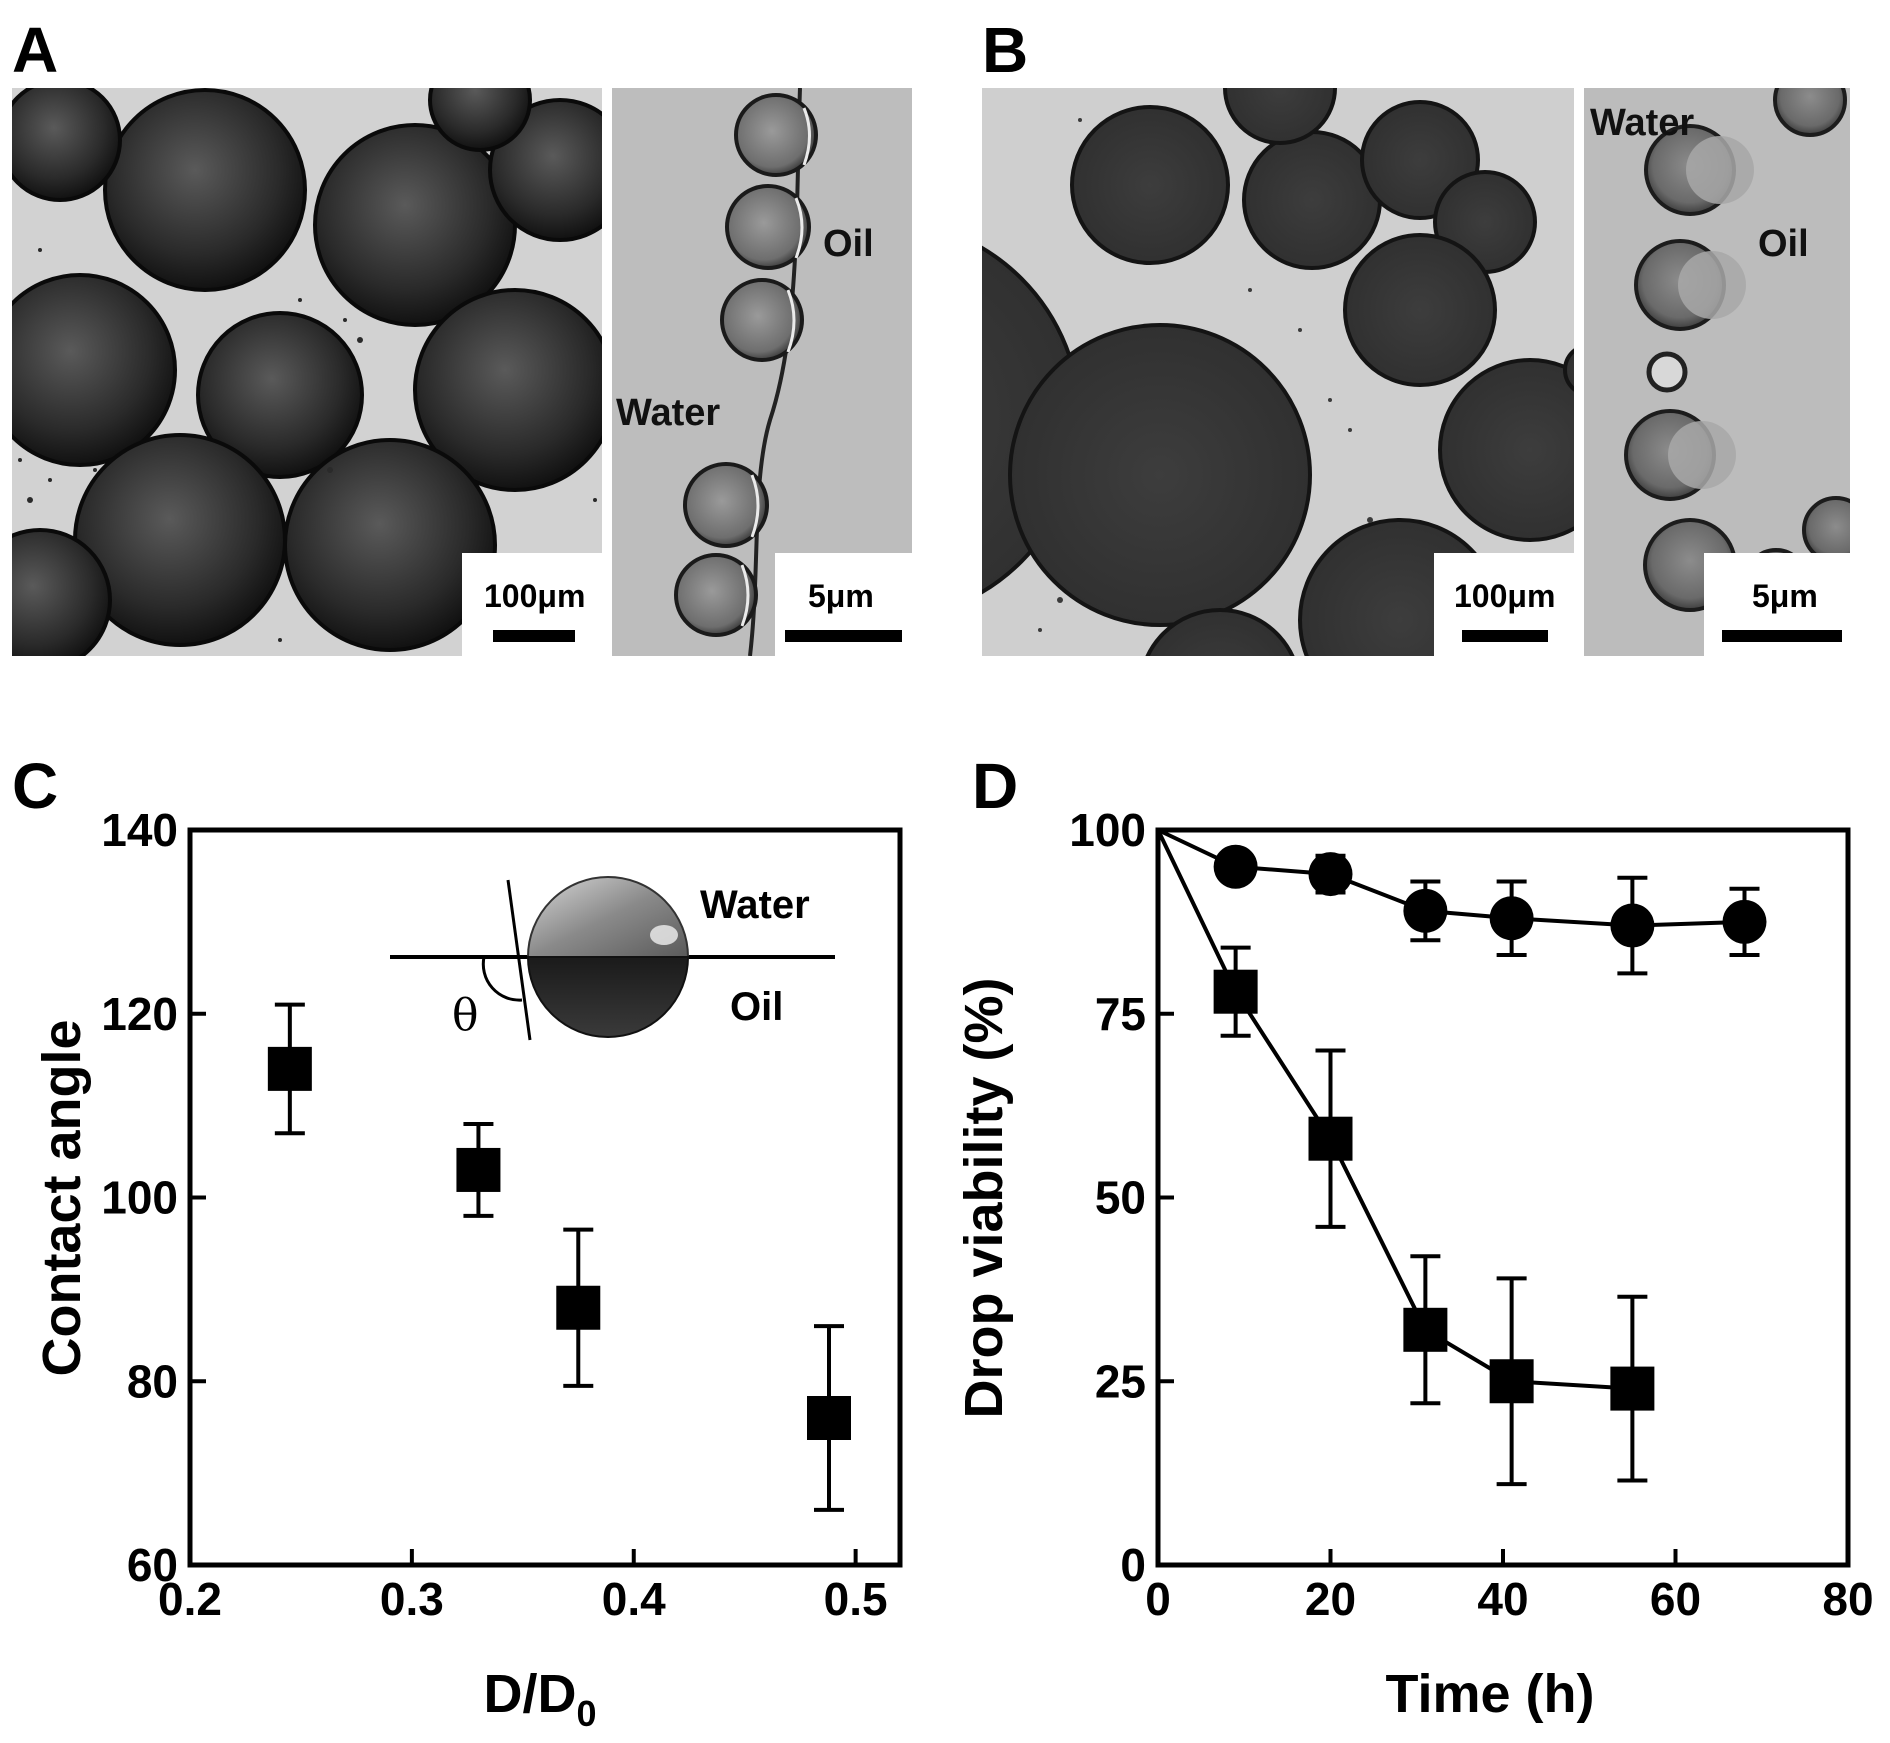 The image size is (1890, 1743). What do you see at coordinates (1158, 1599) in the screenshot?
I see `panel-d-xtick-label: 0` at bounding box center [1158, 1599].